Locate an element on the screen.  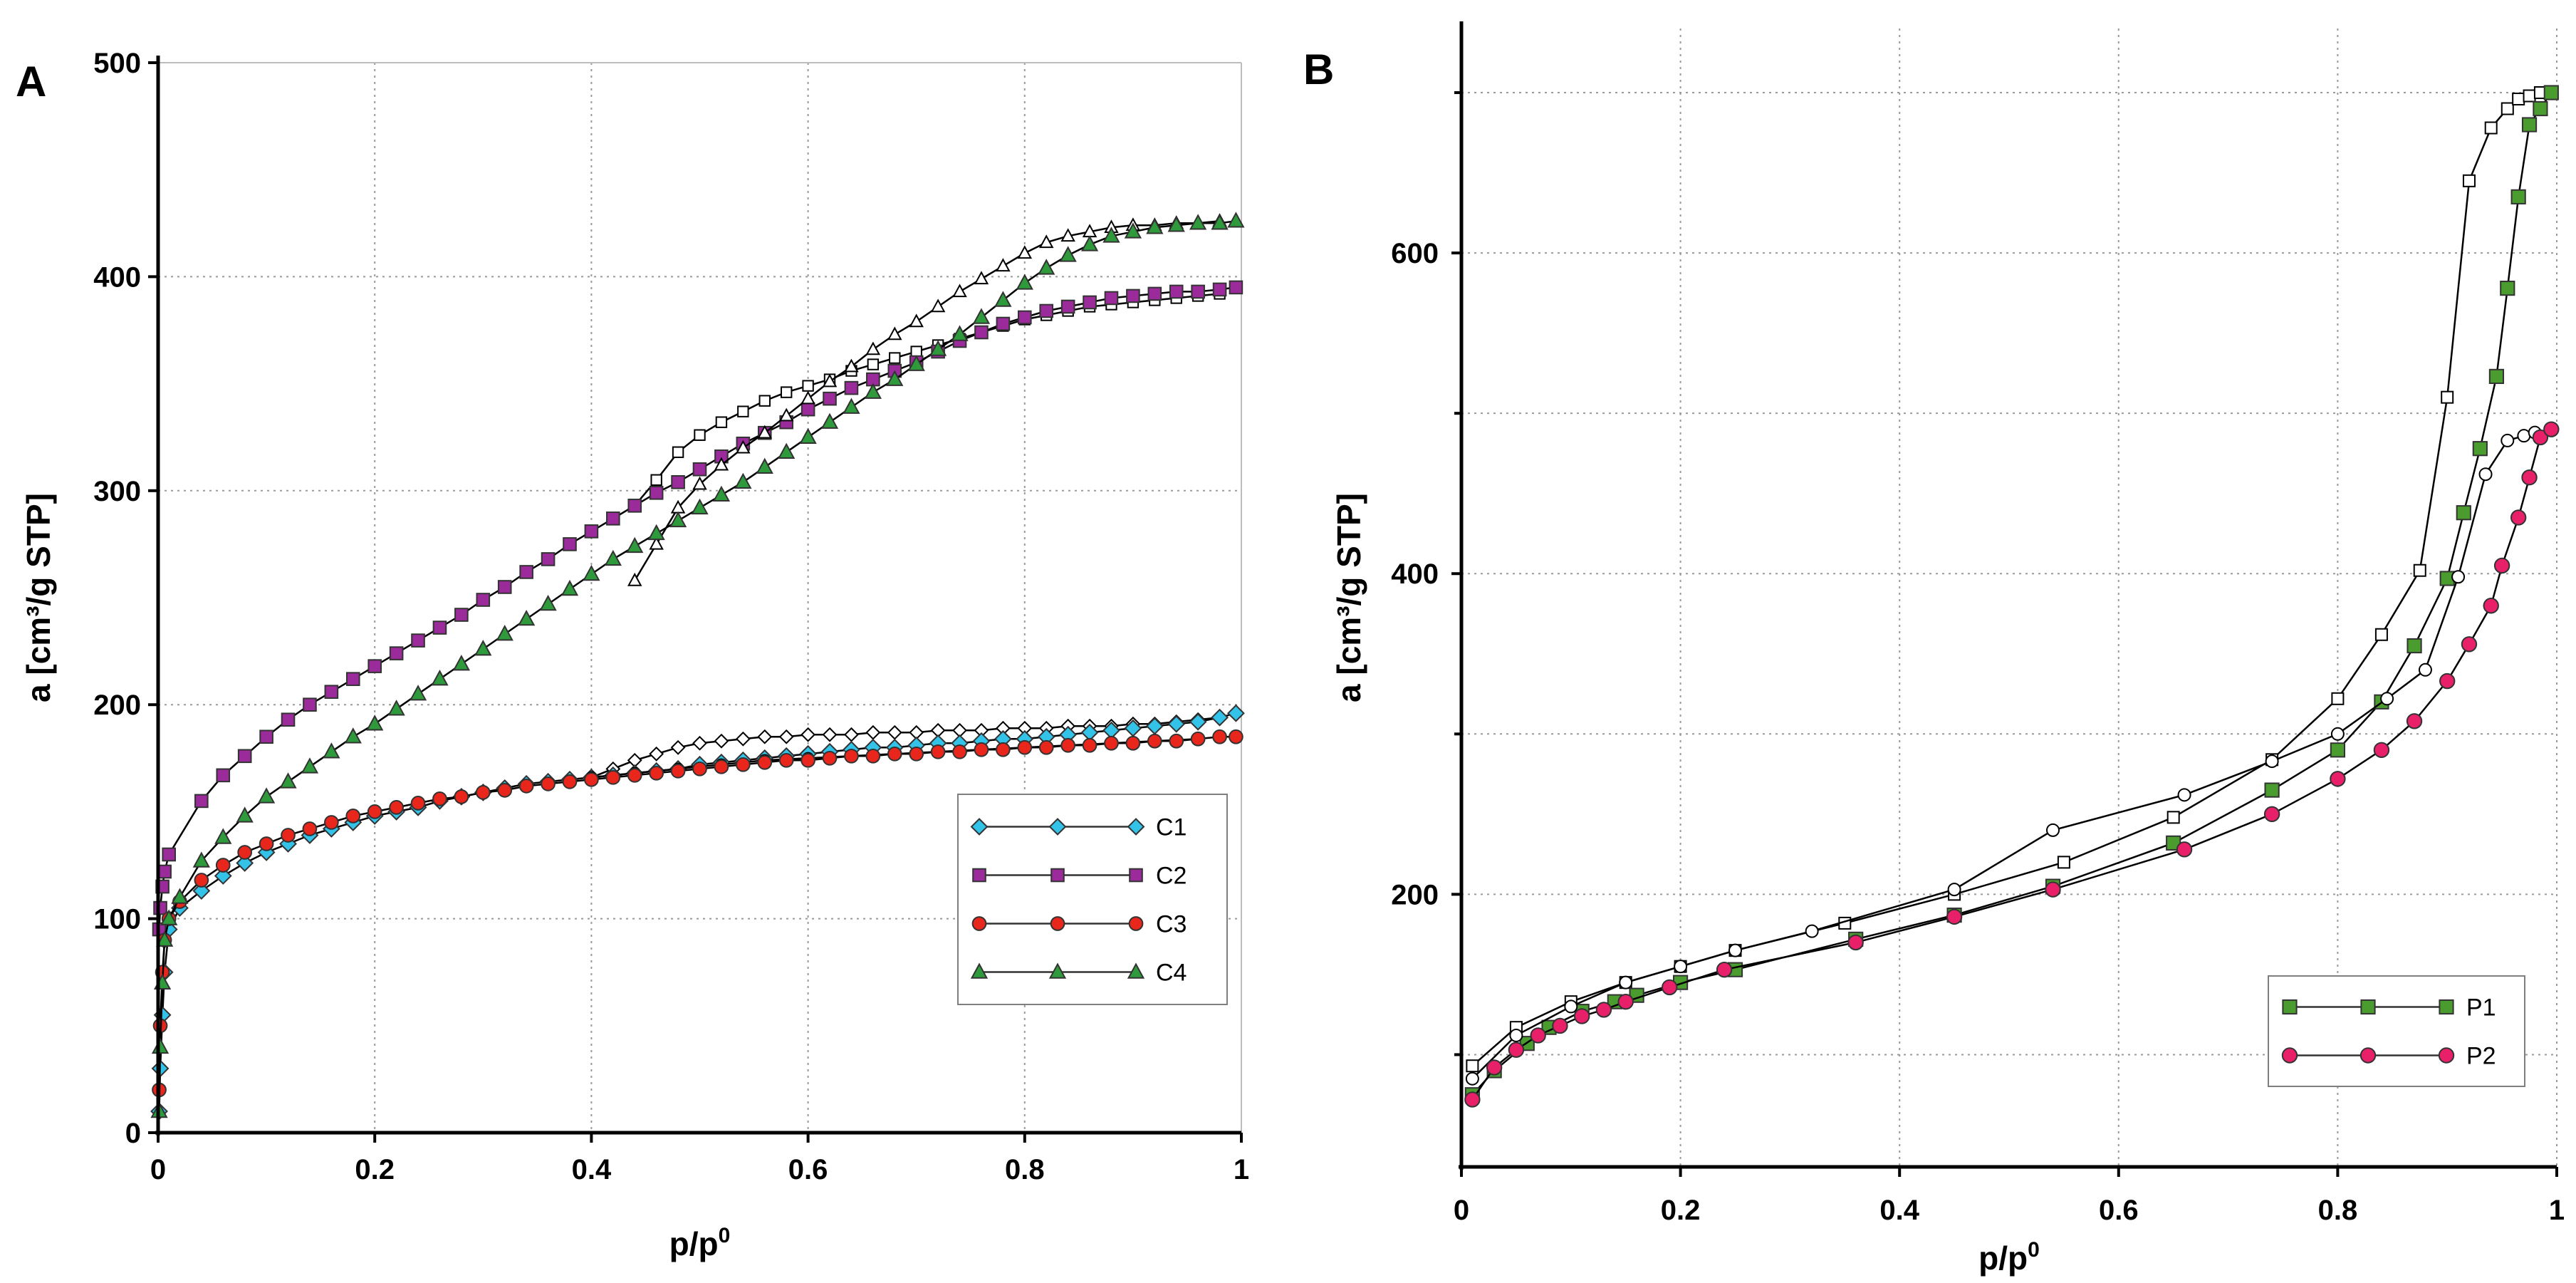
legend-label-P1: P1 is located at coordinates (2481, 1008).